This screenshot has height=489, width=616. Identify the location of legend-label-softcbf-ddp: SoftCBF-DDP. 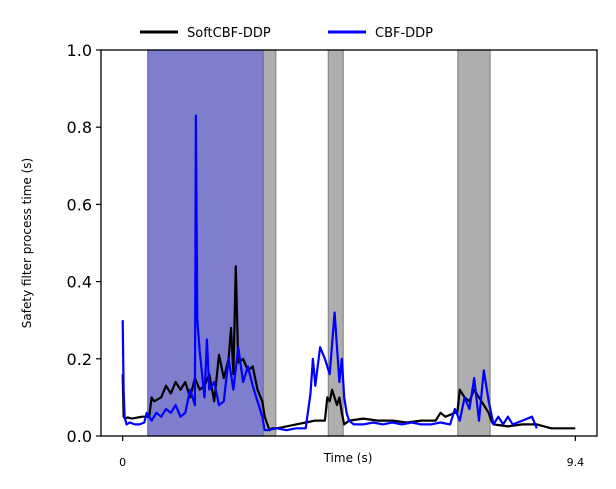
(229, 33).